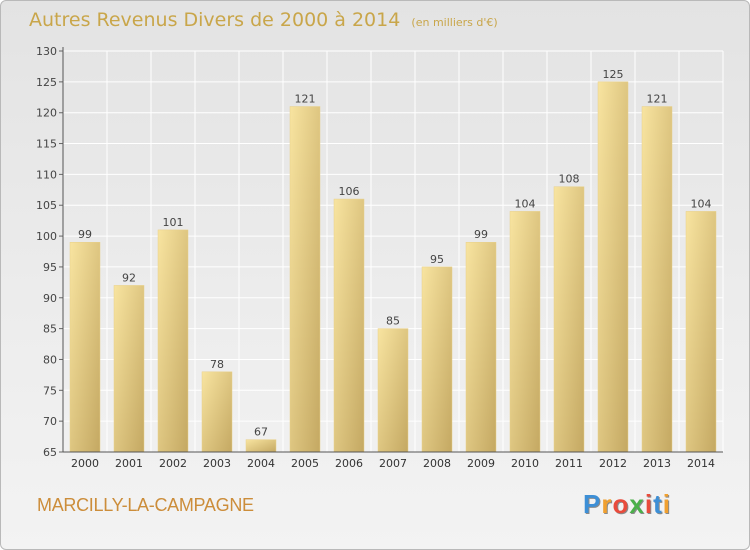 The height and width of the screenshot is (550, 750). I want to click on x-tick-label: 2013, so click(657, 463).